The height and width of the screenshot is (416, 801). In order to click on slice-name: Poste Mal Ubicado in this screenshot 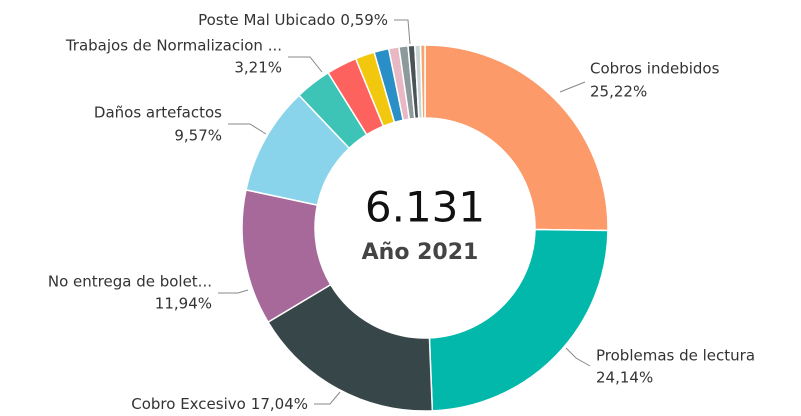, I will do `click(266, 20)`.